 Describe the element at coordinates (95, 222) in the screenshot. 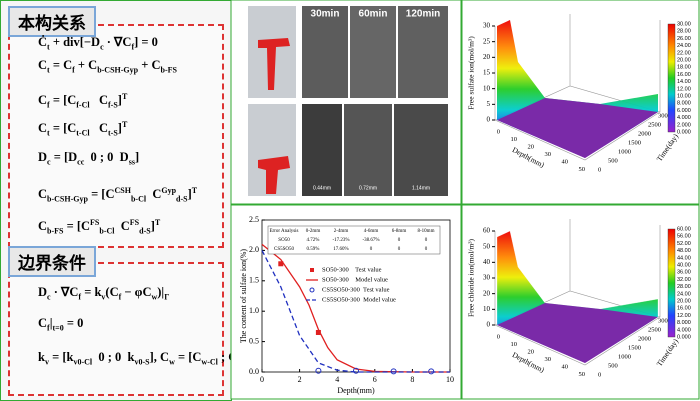

I see `equation-part: FS` at that location.